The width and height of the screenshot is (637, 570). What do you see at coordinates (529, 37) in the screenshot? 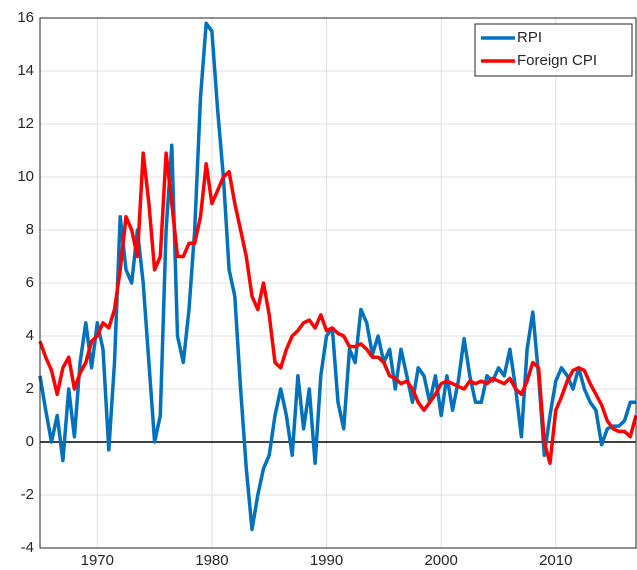
I see `legend-label: RPI` at bounding box center [529, 37].